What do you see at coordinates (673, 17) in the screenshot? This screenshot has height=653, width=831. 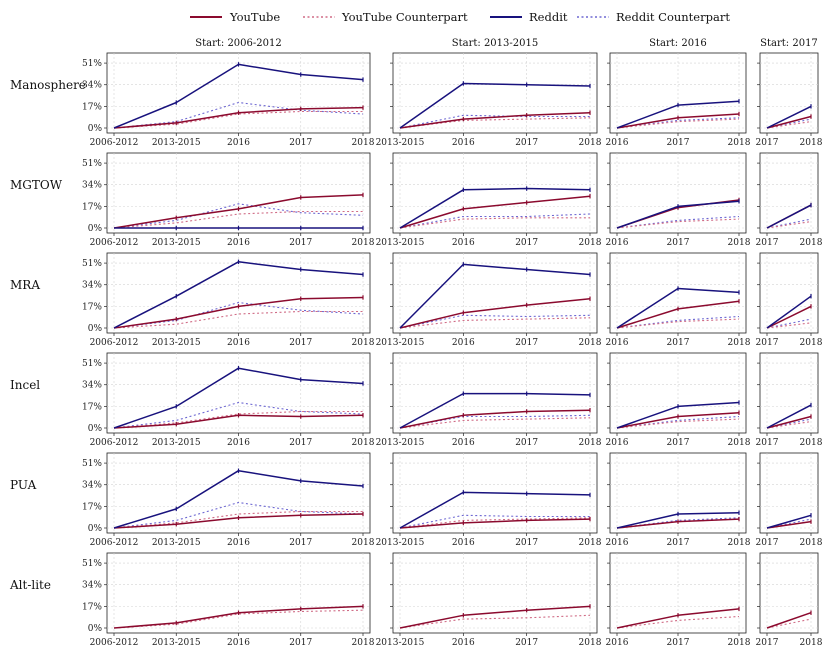 I see `legend-label-reddit-counterpart: Reddit Counterpart` at bounding box center [673, 17].